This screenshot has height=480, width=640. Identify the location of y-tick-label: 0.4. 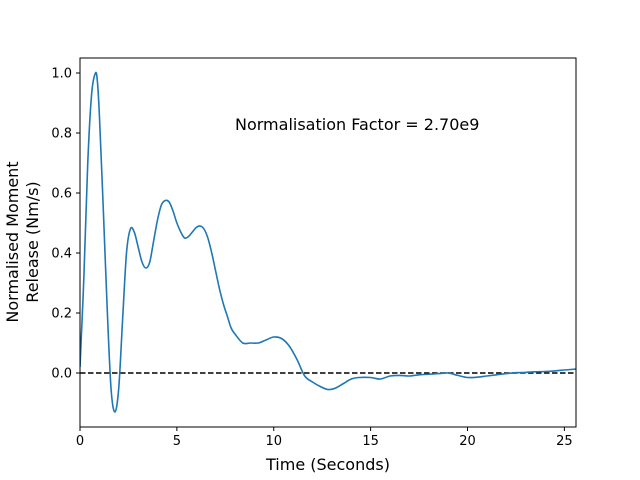
(61, 254).